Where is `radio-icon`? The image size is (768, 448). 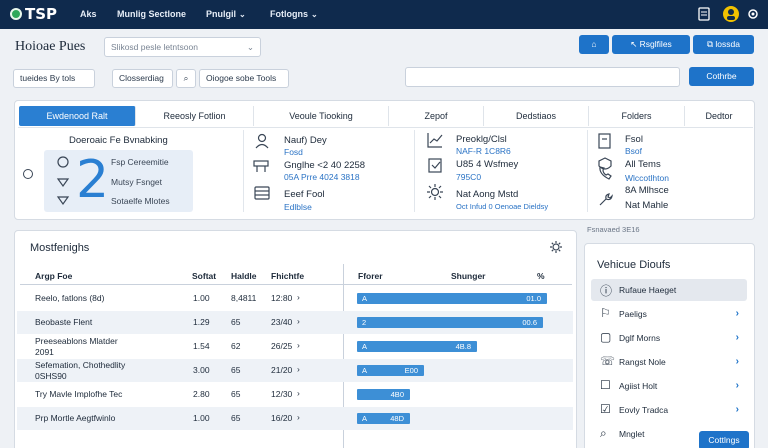 radio-icon is located at coordinates (28, 174).